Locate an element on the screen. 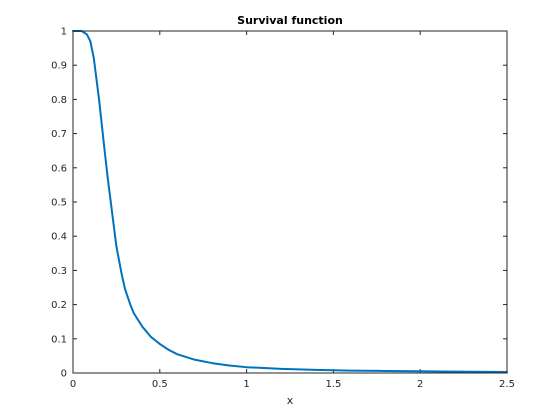 The height and width of the screenshot is (420, 560). y-tick-label: 0 is located at coordinates (64, 374).